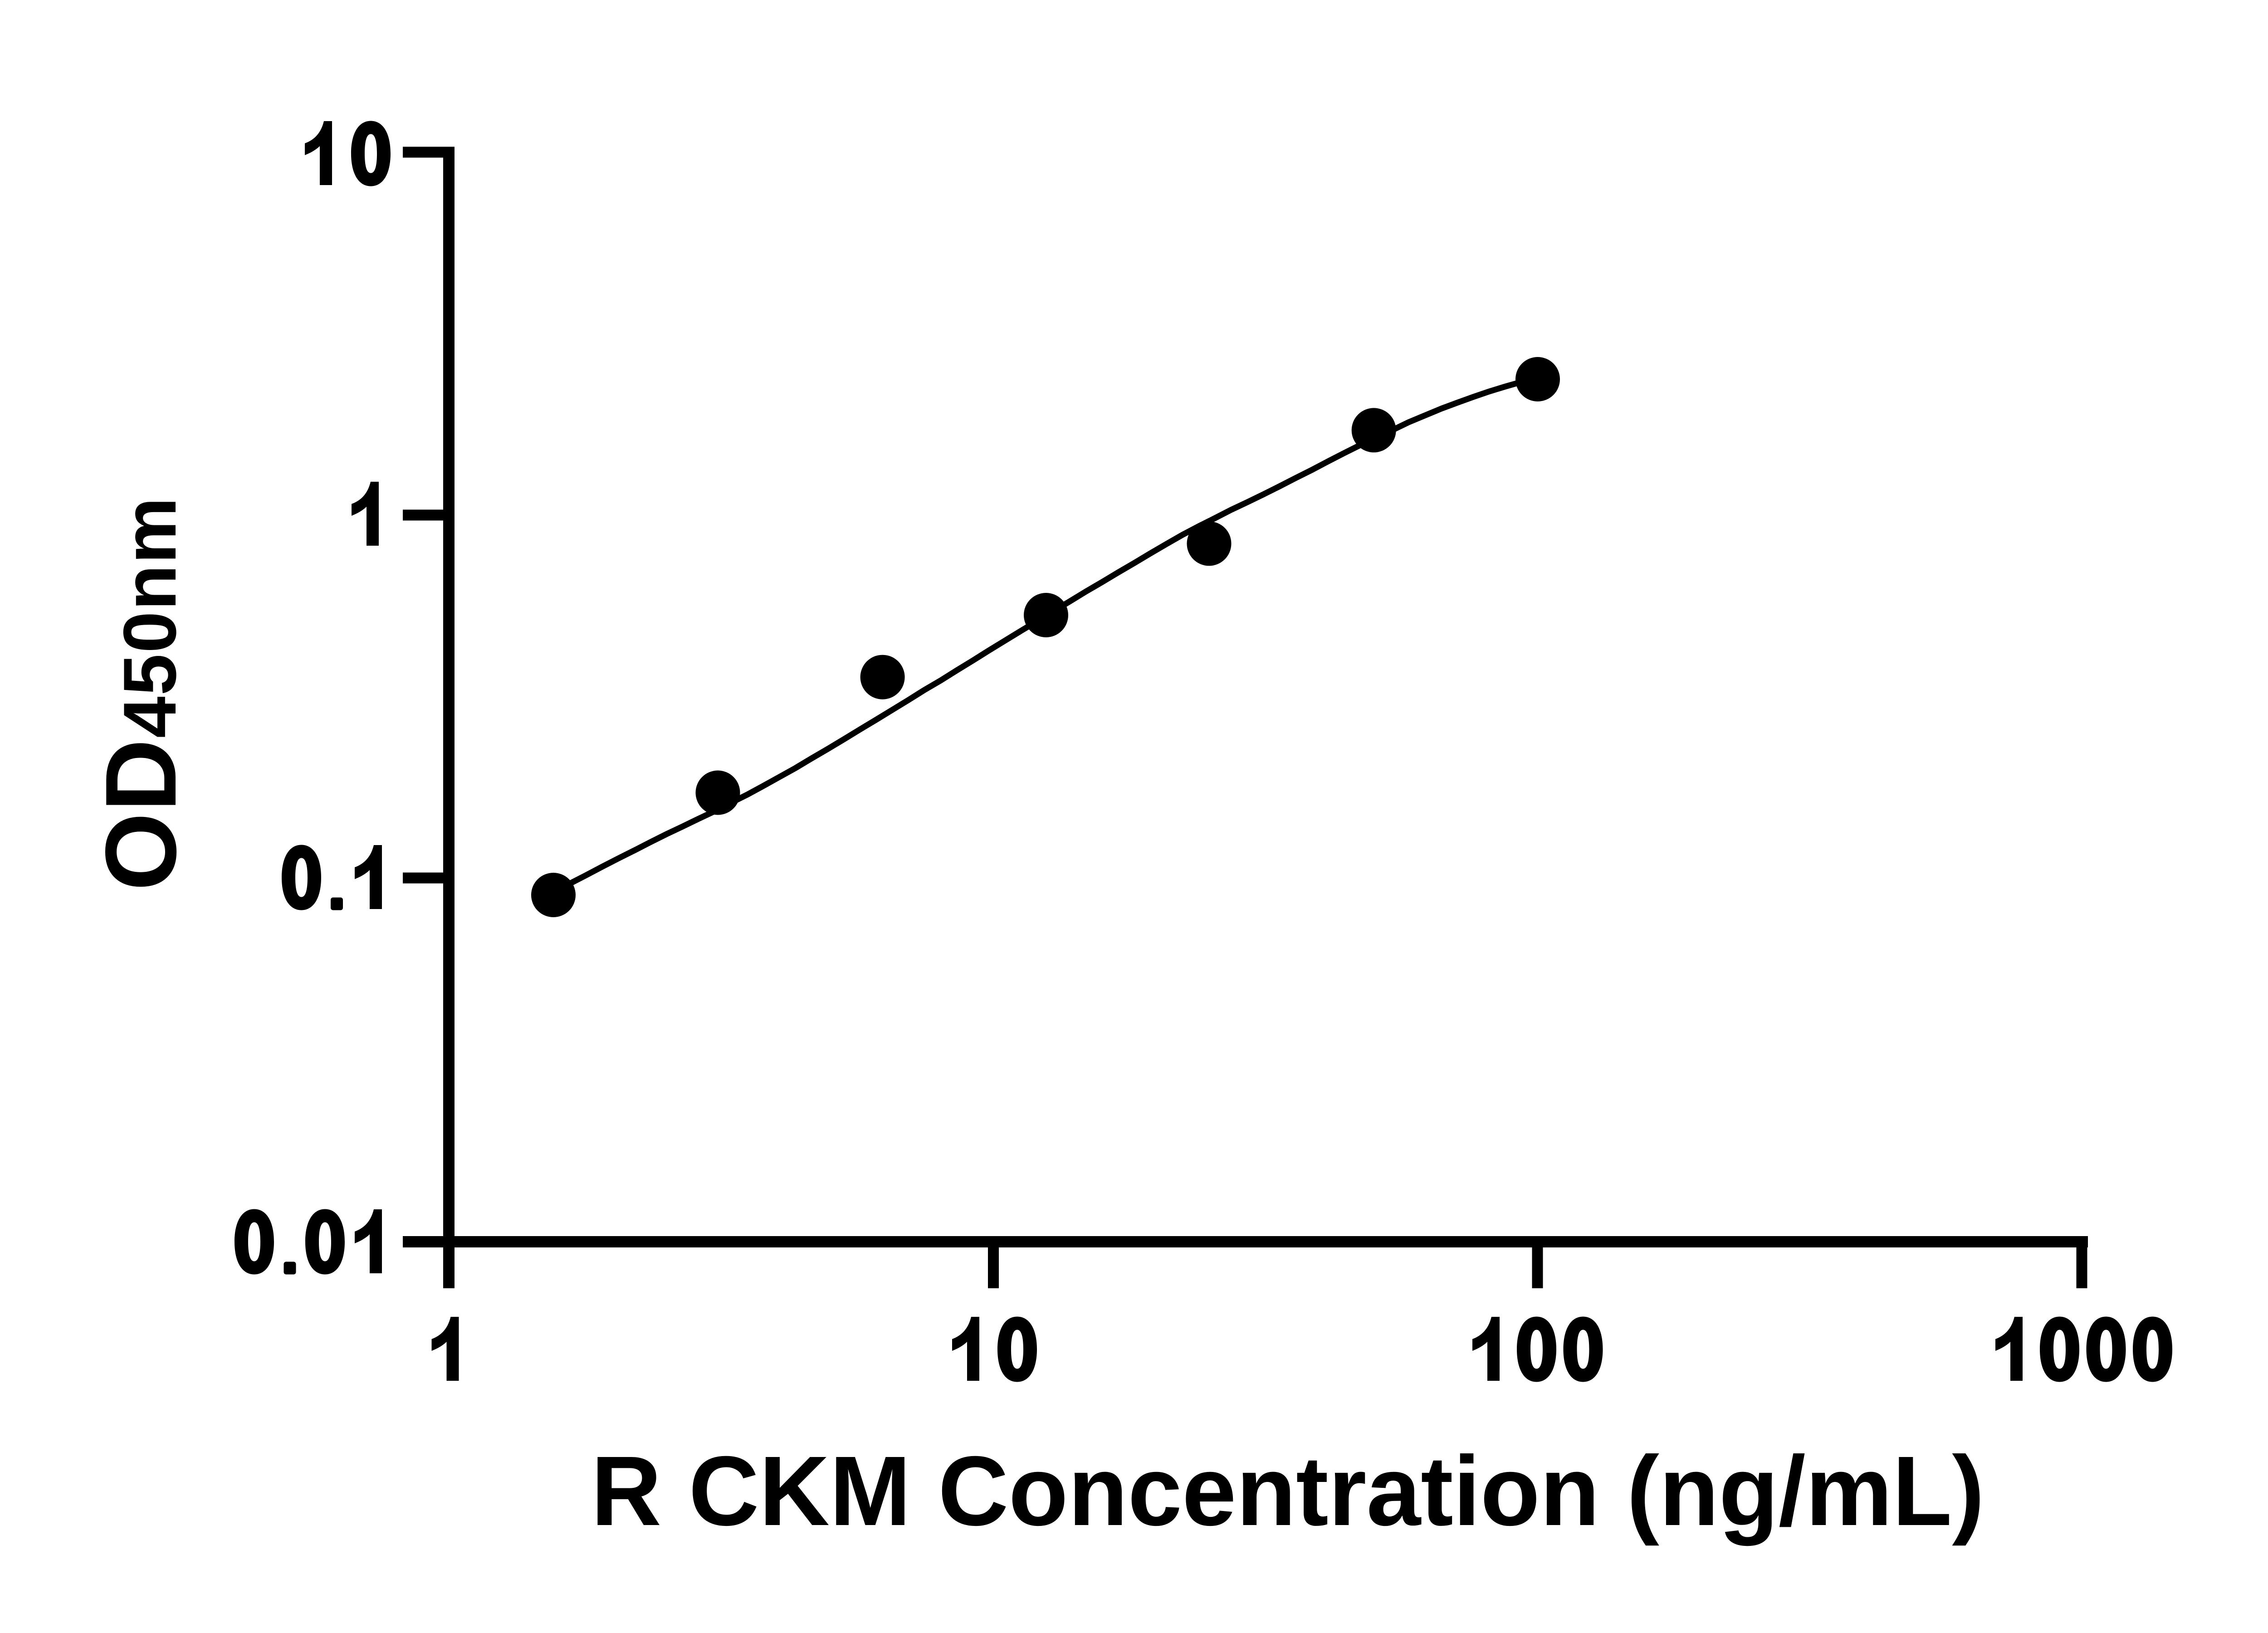 Image resolution: width=2268 pixels, height=1633 pixels. I want to click on svg-text: R CKM Concentration (ng/mL), so click(1288, 1491).